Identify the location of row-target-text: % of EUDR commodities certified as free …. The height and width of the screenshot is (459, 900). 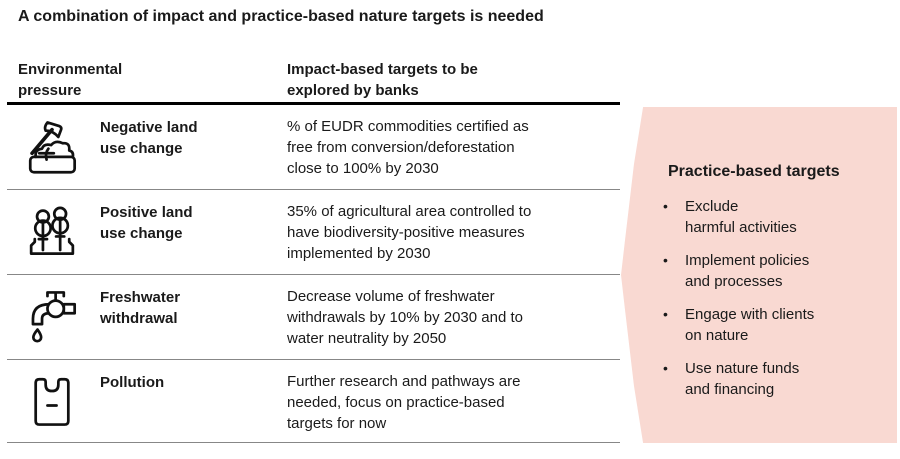
(408, 147).